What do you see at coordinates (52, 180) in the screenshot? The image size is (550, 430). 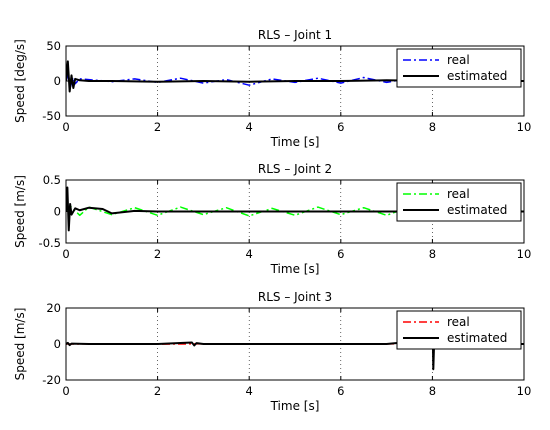 I see `y-tick-label: 0.5` at bounding box center [52, 180].